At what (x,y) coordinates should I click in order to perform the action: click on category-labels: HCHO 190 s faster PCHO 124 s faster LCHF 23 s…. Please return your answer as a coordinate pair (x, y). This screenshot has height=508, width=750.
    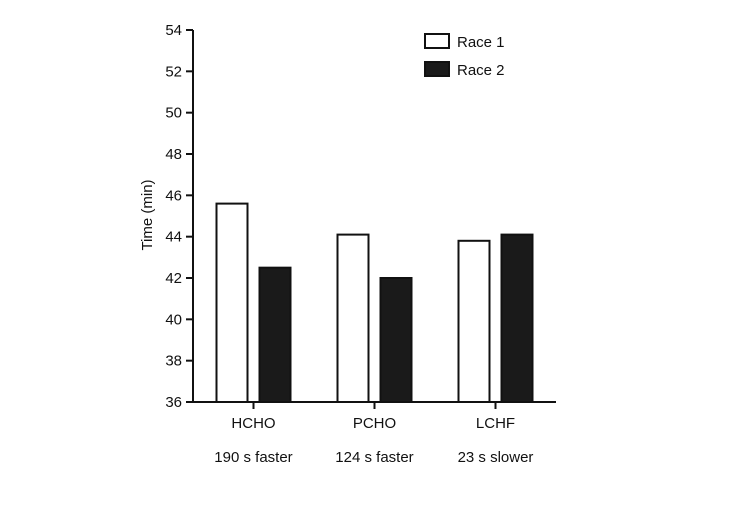
    Looking at the image, I should click on (373, 440).